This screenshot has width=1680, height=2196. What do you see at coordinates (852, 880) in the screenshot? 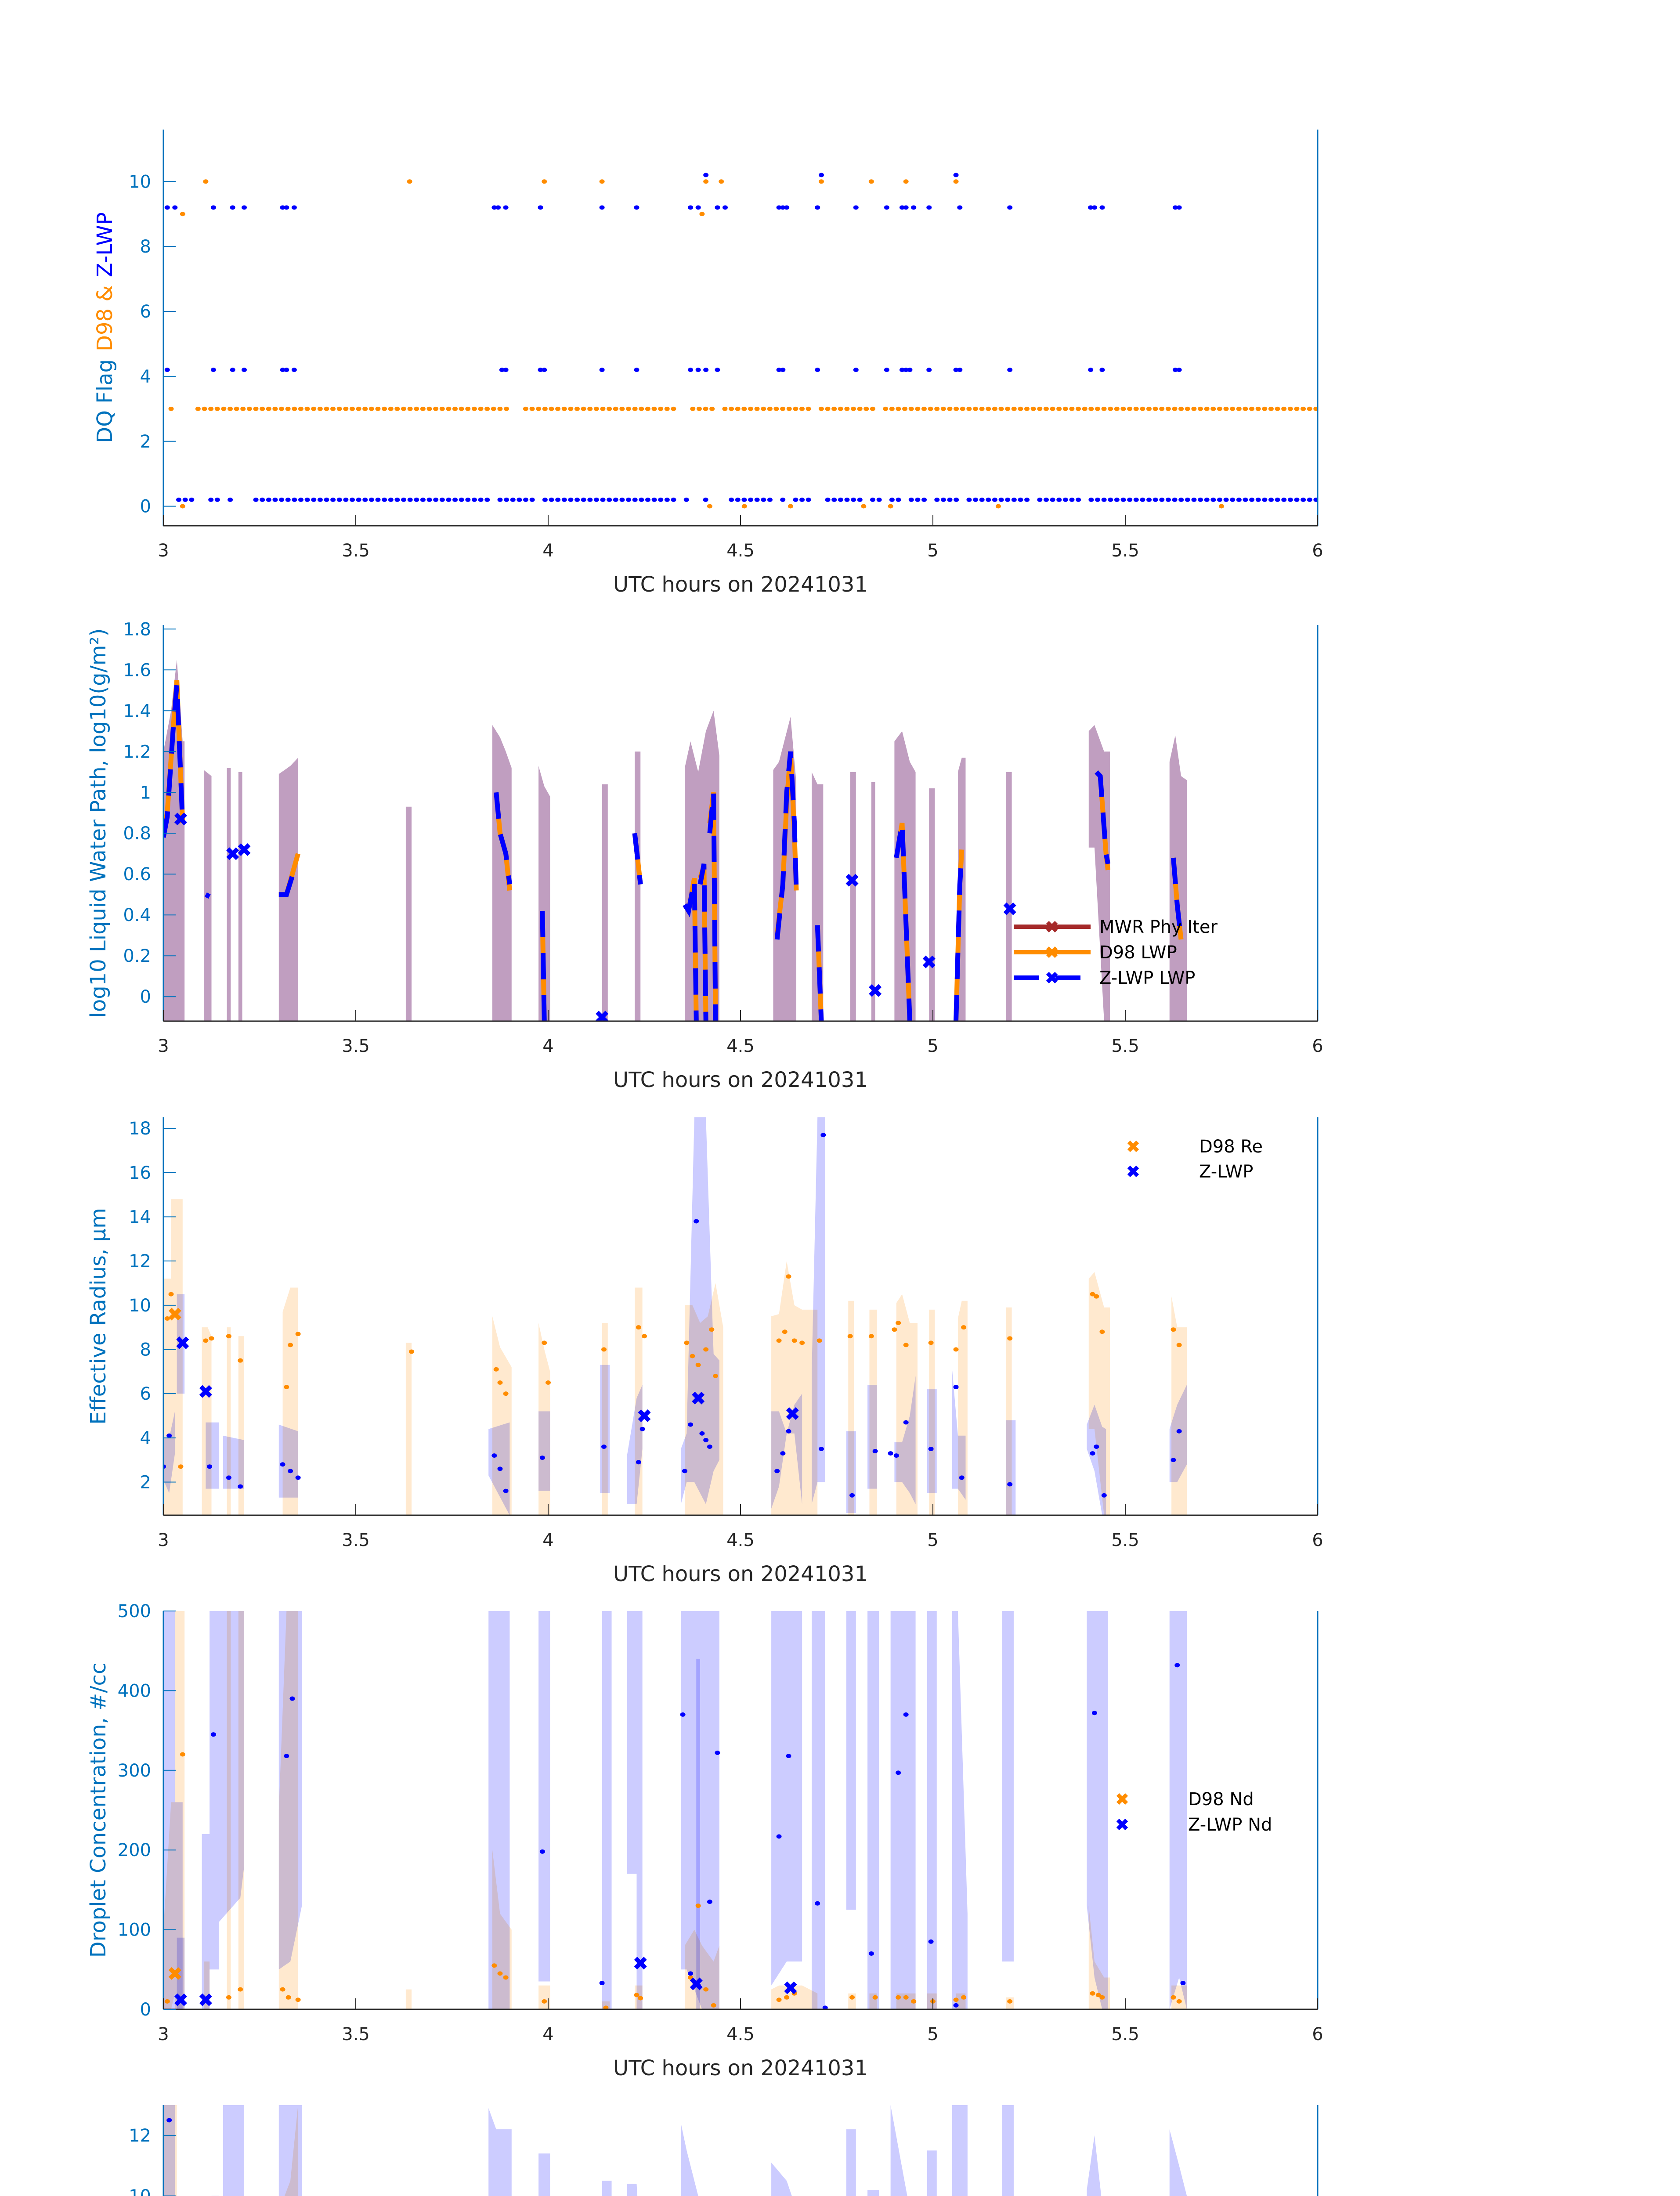
I see `marker-z-lwp-lwp` at bounding box center [852, 880].